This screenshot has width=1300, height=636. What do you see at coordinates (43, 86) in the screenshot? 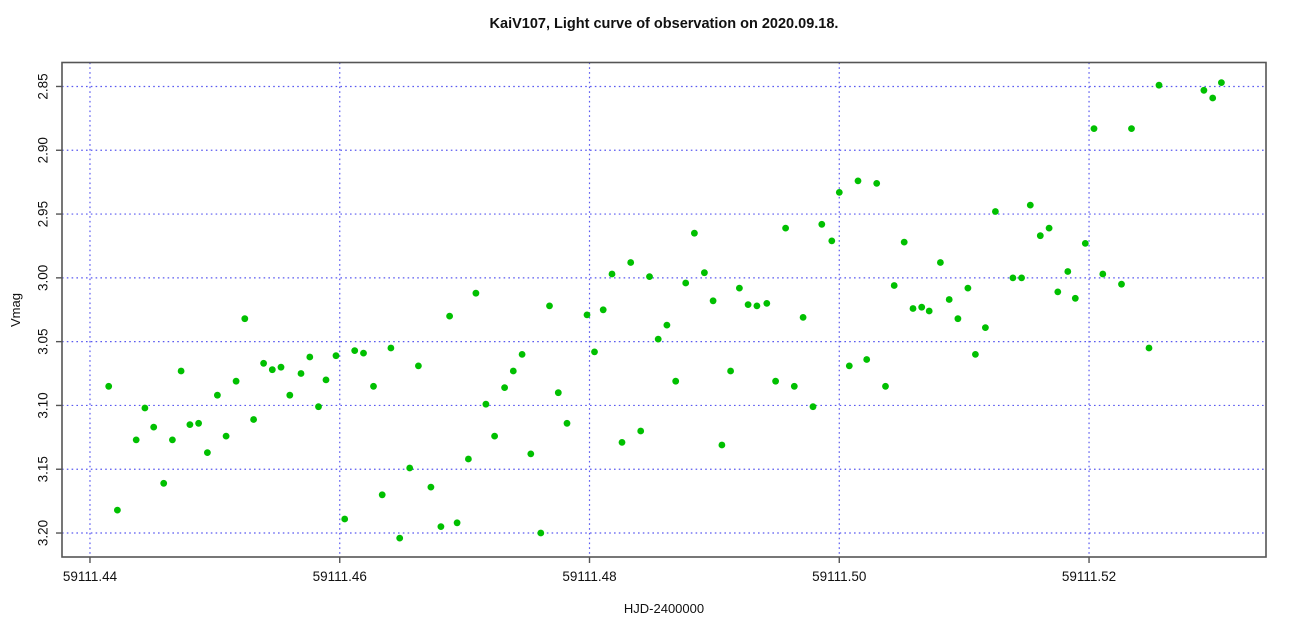
I see `y-tick-label: 2.85` at bounding box center [43, 86].